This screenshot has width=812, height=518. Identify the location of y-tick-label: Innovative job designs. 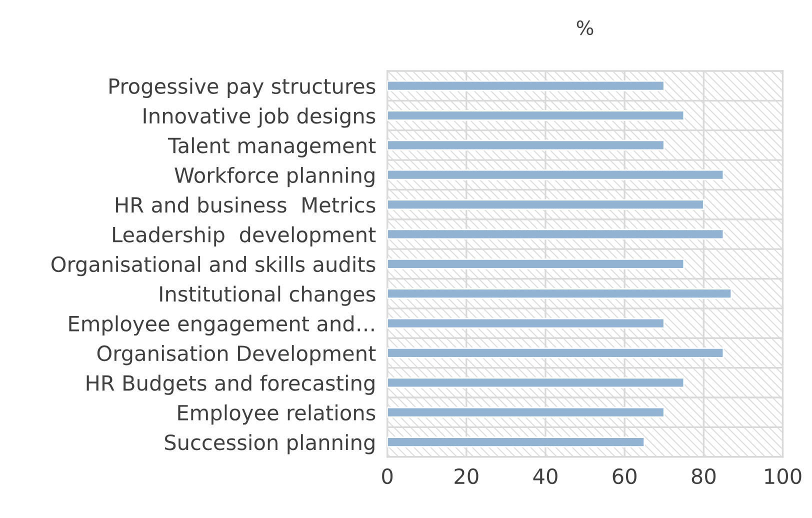
(260, 118).